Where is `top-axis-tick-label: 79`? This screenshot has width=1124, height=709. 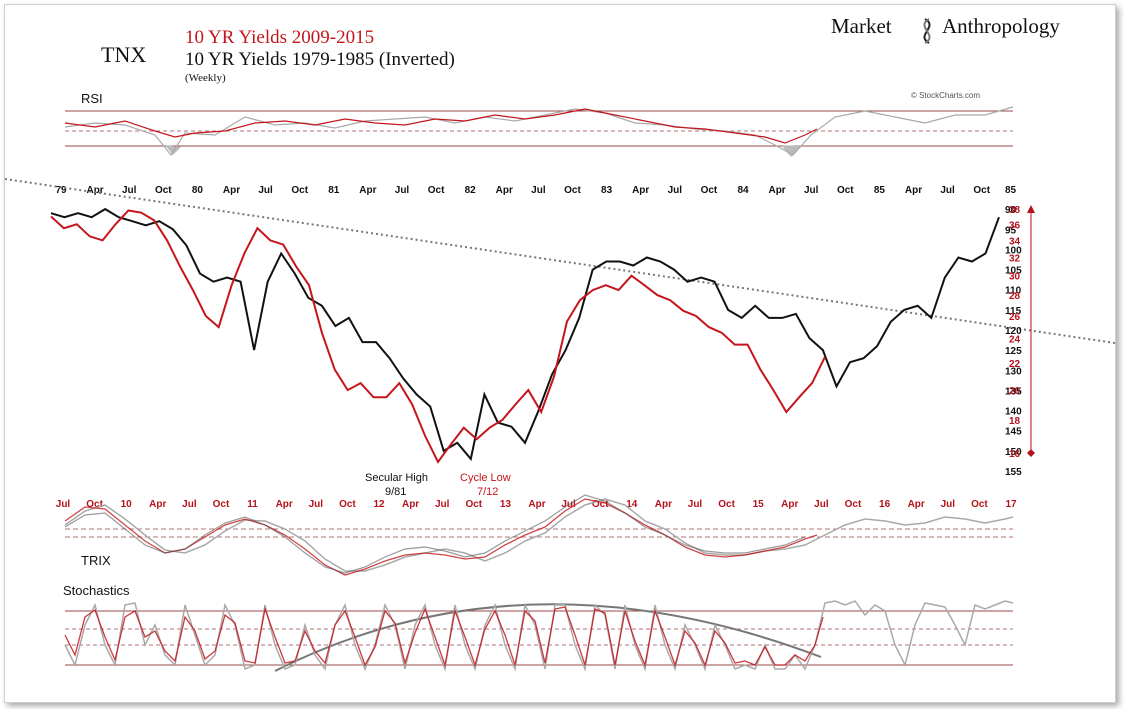
top-axis-tick-label: 79 is located at coordinates (61, 190).